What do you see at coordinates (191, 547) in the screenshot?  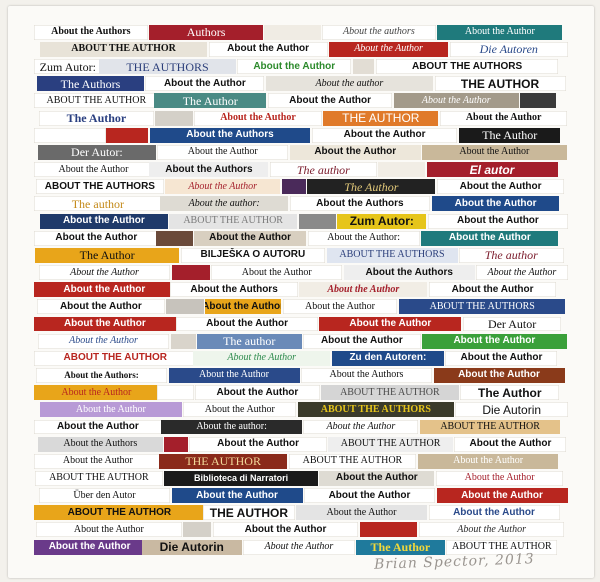 I see `label-strip: Die Autorin` at bounding box center [191, 547].